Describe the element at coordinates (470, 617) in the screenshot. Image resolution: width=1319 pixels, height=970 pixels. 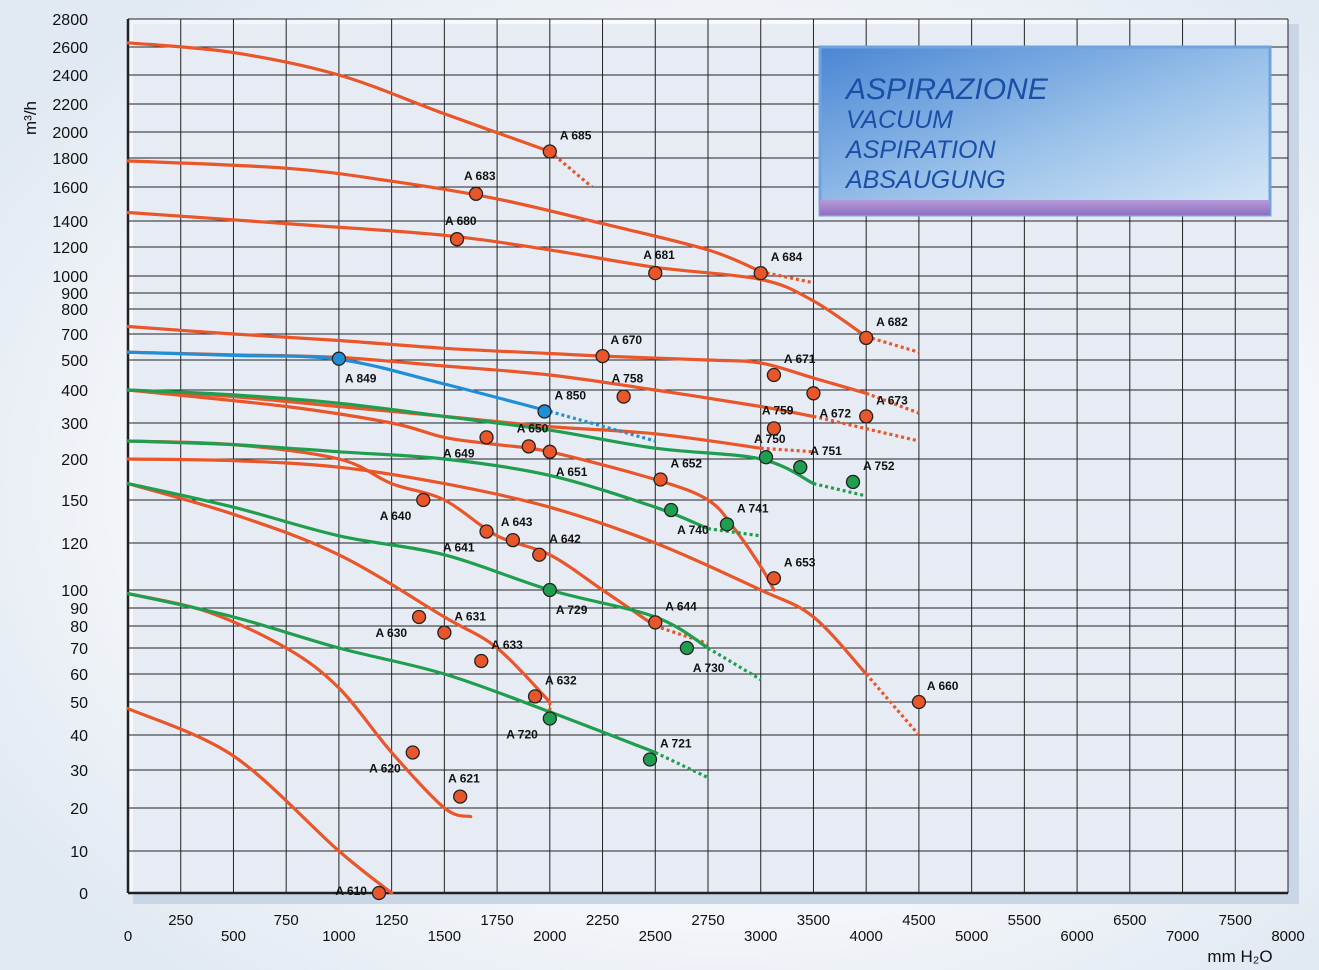
I see `point-label: A 631` at that location.